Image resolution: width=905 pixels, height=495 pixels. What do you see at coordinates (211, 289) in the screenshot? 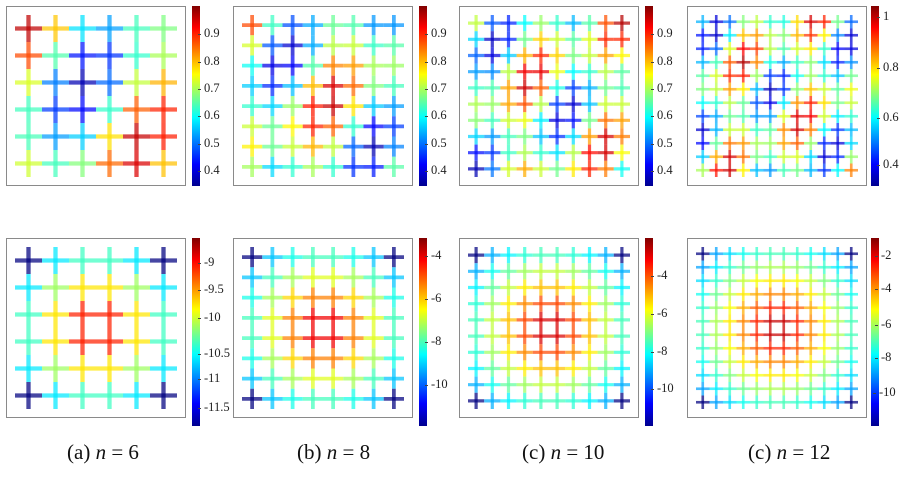
I see `cbar-tick: -9.5` at bounding box center [211, 289].